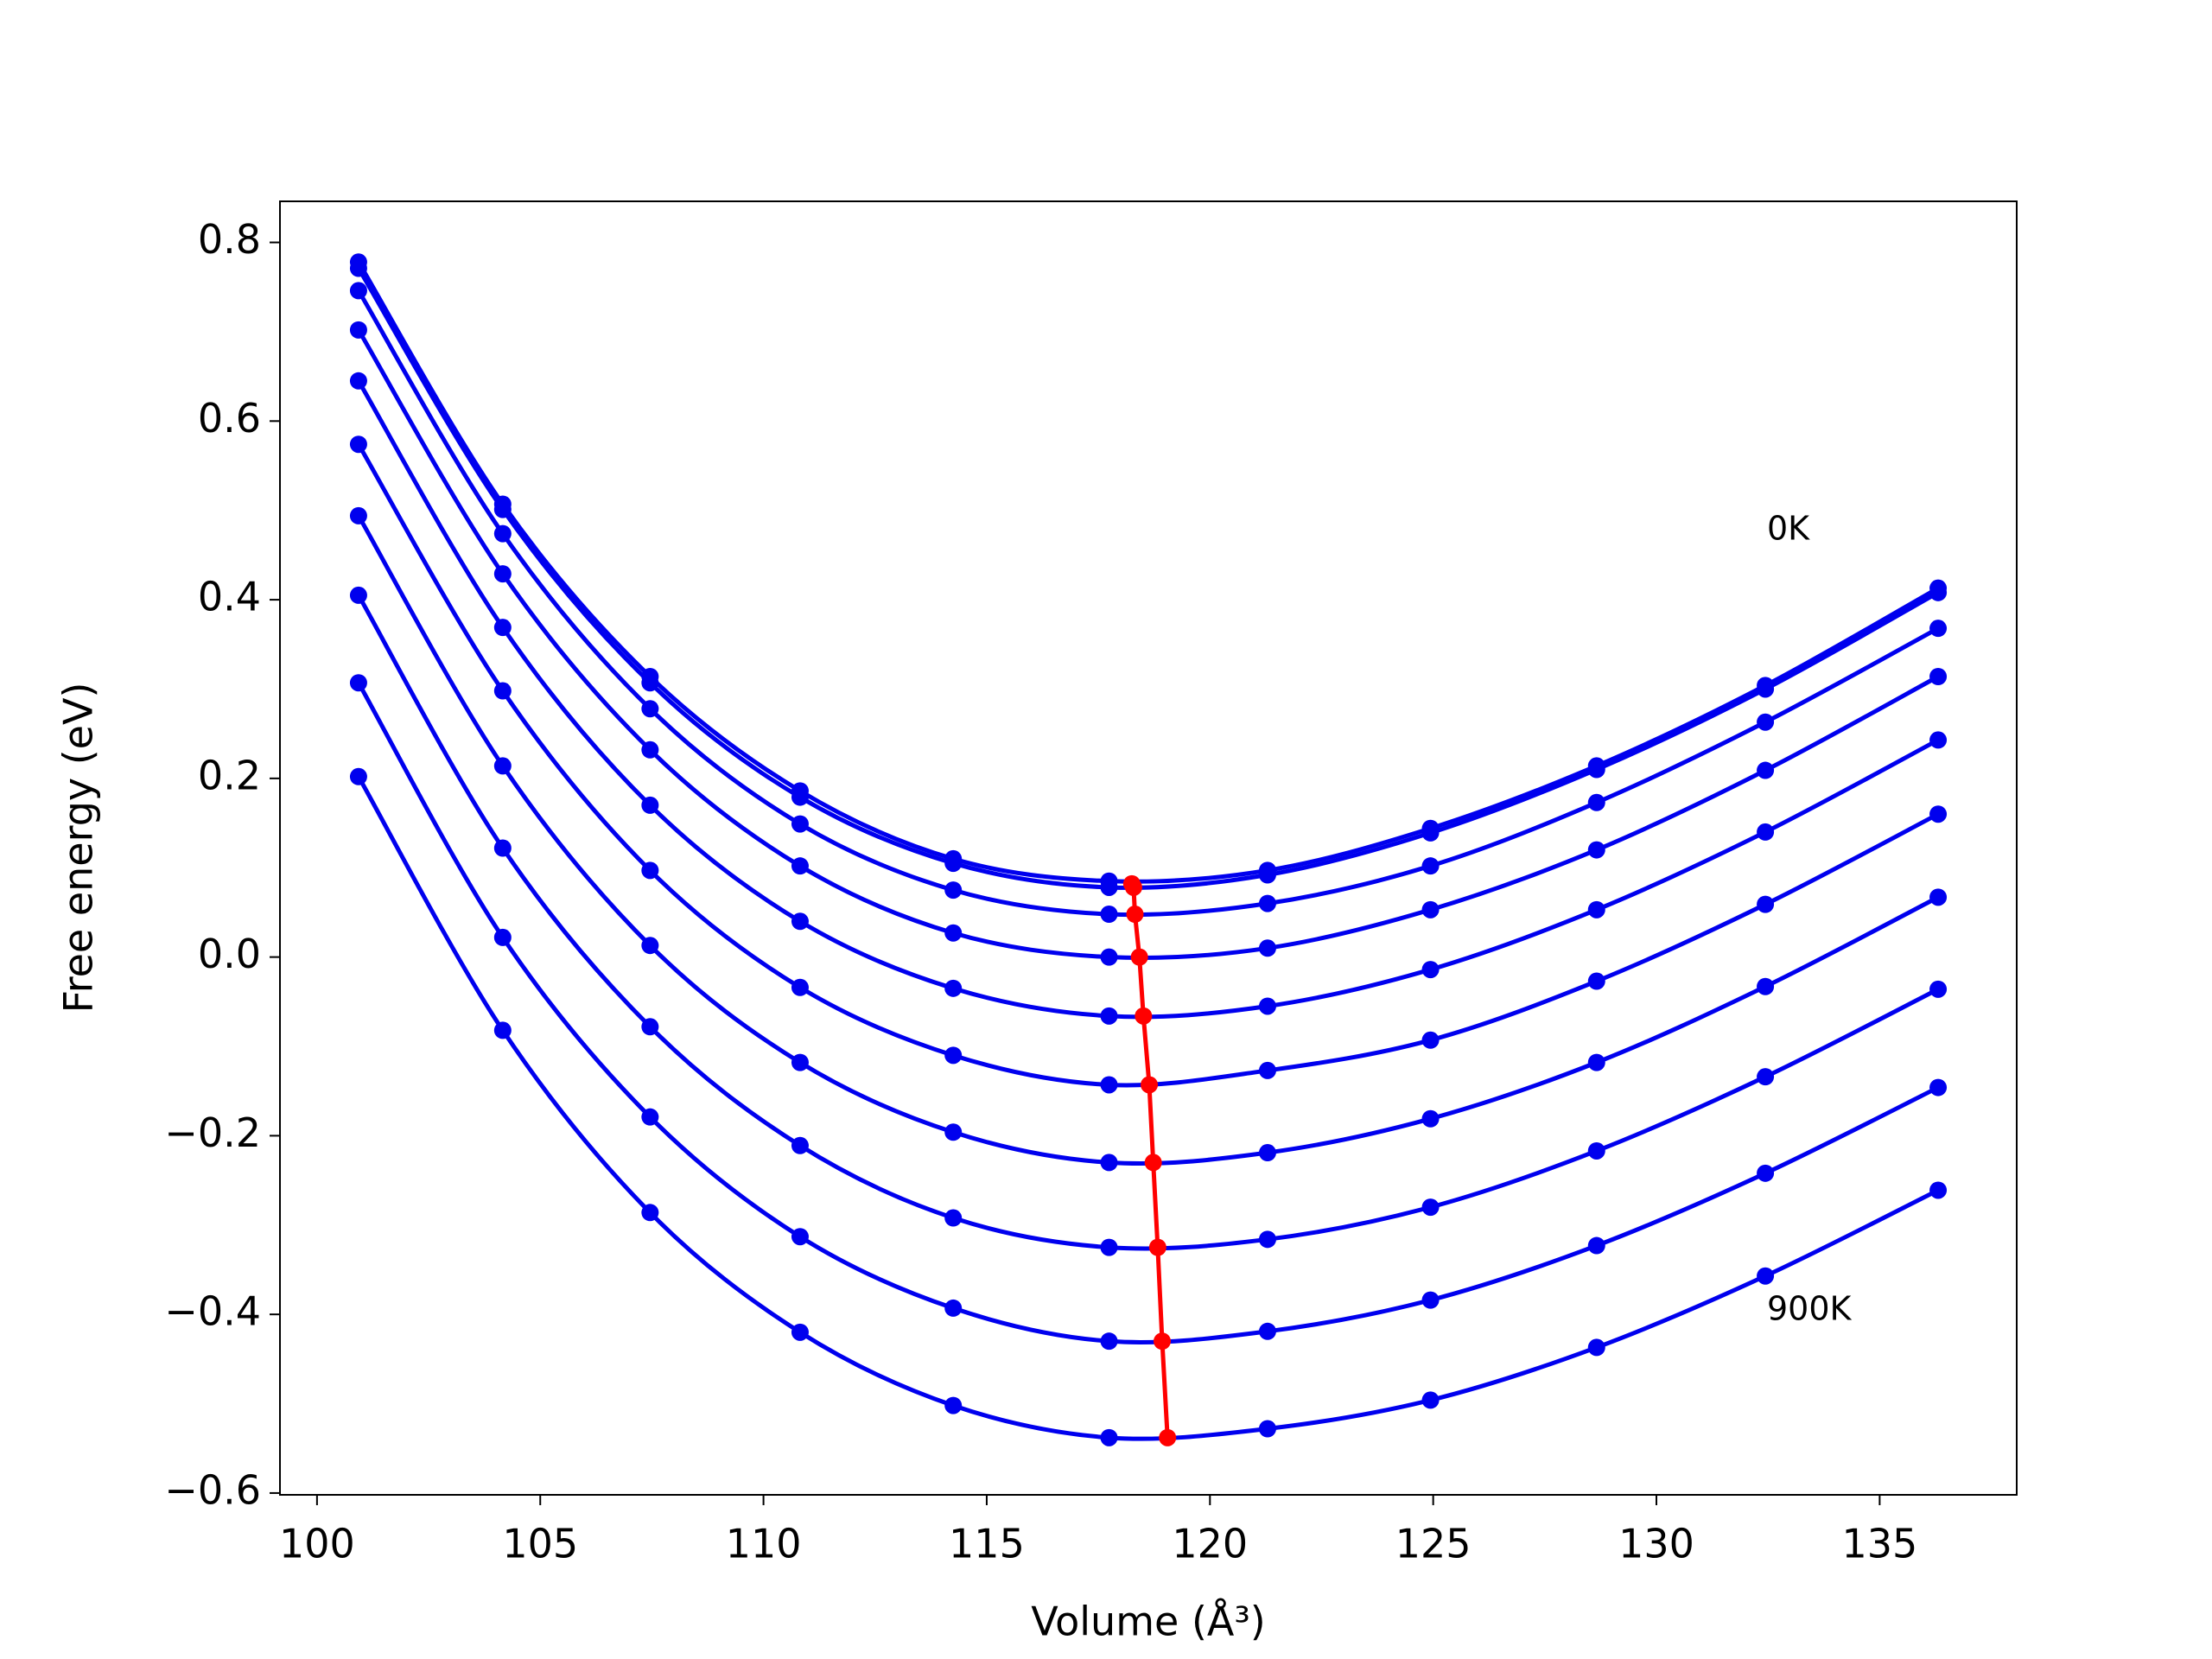 The height and width of the screenshot is (1659, 2212). What do you see at coordinates (317, 1544) in the screenshot?
I see `x-tick-label: 100` at bounding box center [317, 1544].